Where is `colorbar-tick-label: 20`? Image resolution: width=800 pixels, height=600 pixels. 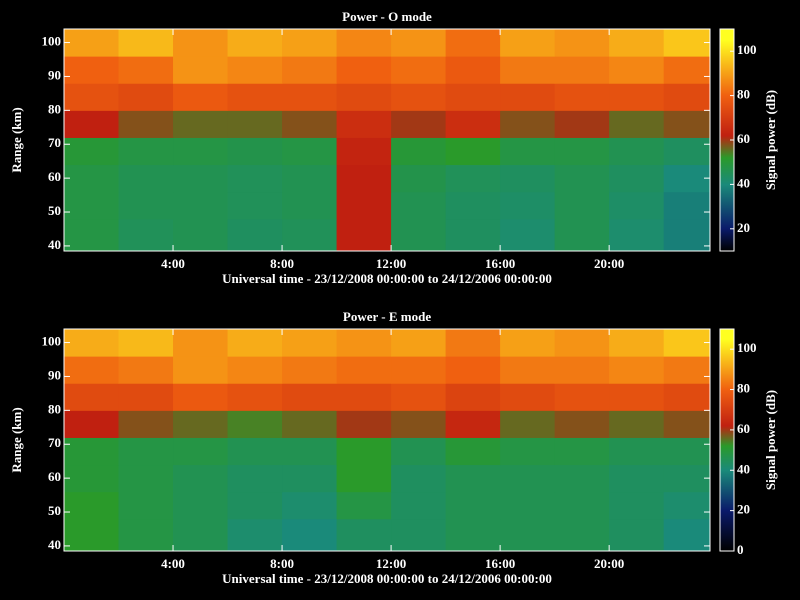
colorbar-tick-label: 20 is located at coordinates (743, 509).